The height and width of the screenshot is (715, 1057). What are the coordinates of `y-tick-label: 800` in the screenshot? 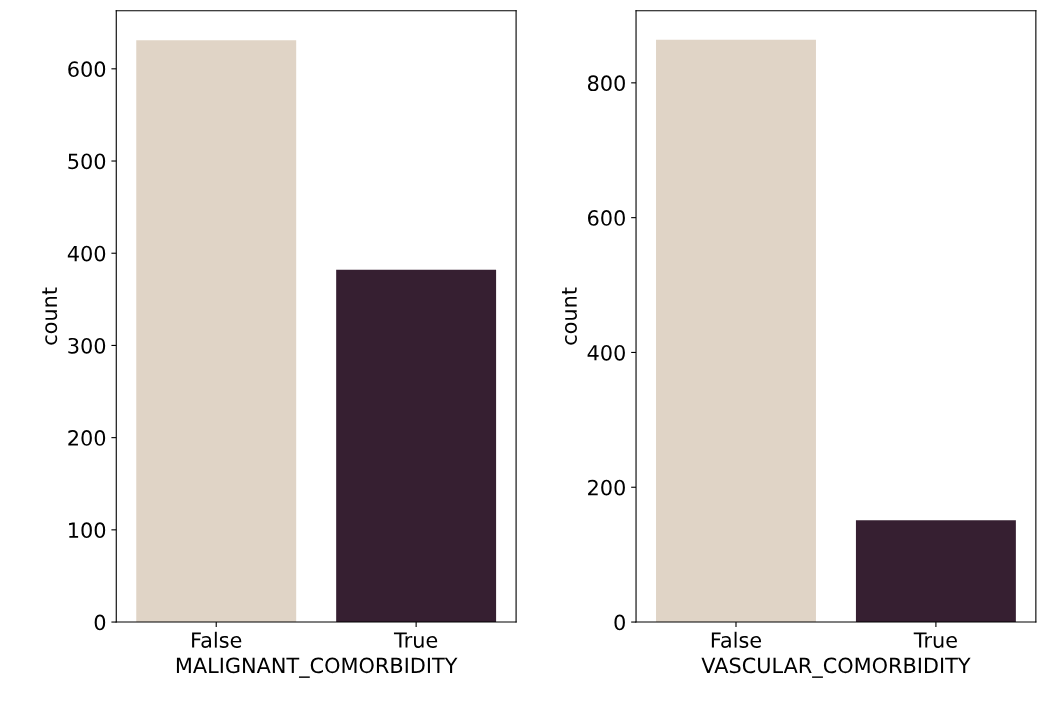 It's located at (606, 83).